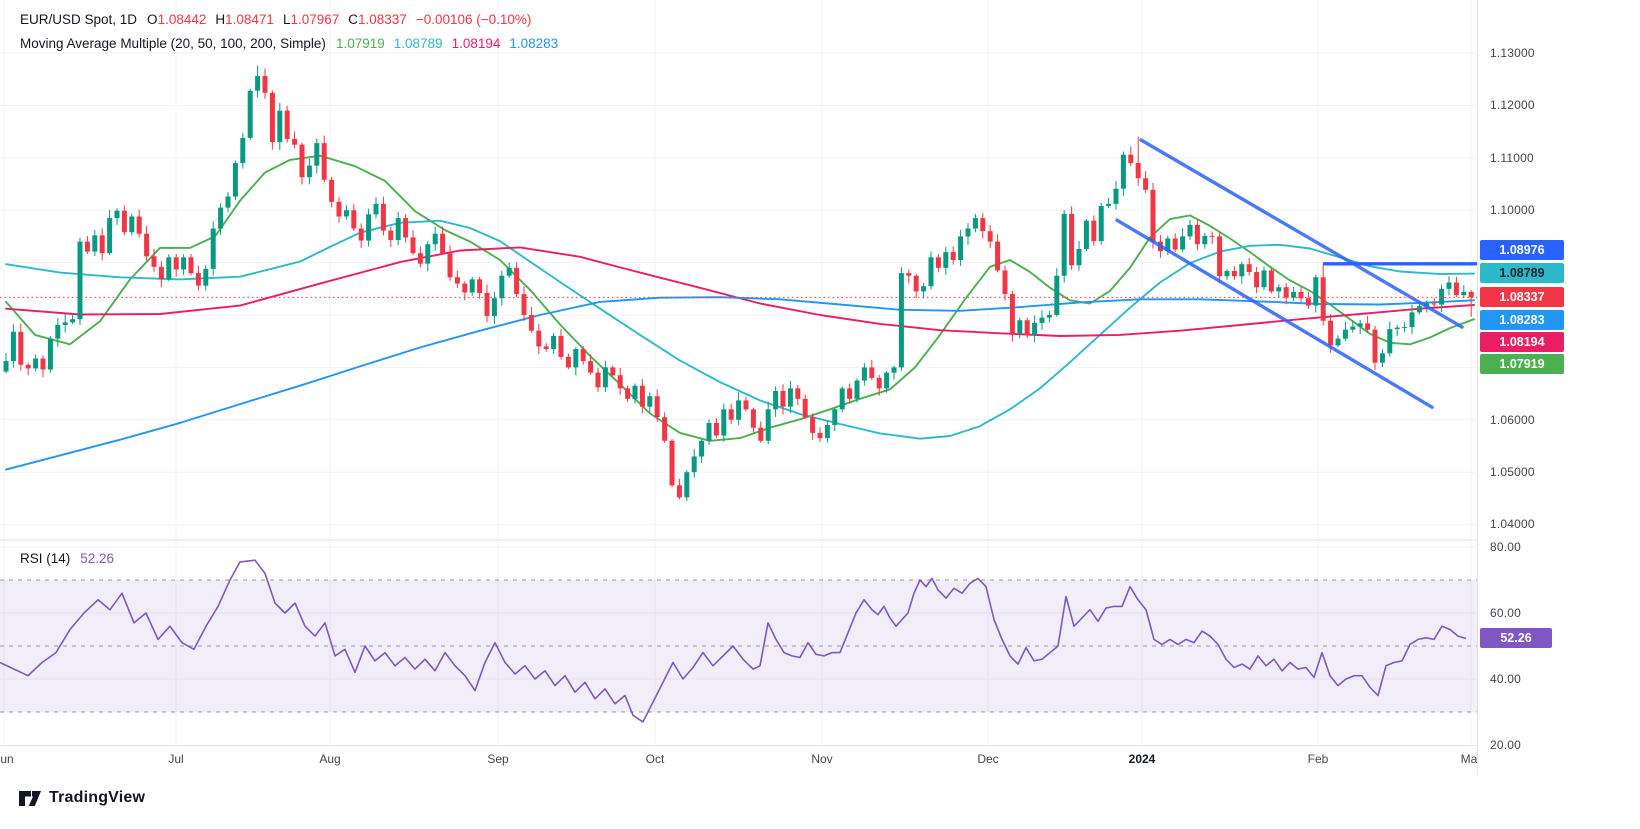 This screenshot has height=829, width=1640. What do you see at coordinates (1512, 420) in the screenshot?
I see `price-axis-label: 1.06000` at bounding box center [1512, 420].